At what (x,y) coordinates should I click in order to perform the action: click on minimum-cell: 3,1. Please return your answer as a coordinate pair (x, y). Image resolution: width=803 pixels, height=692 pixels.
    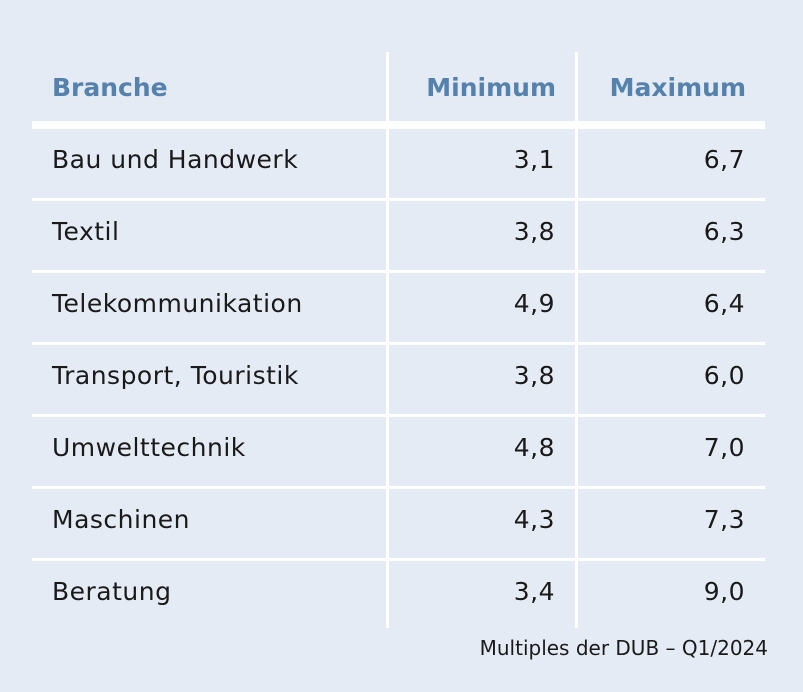
    Looking at the image, I should click on (534, 159).